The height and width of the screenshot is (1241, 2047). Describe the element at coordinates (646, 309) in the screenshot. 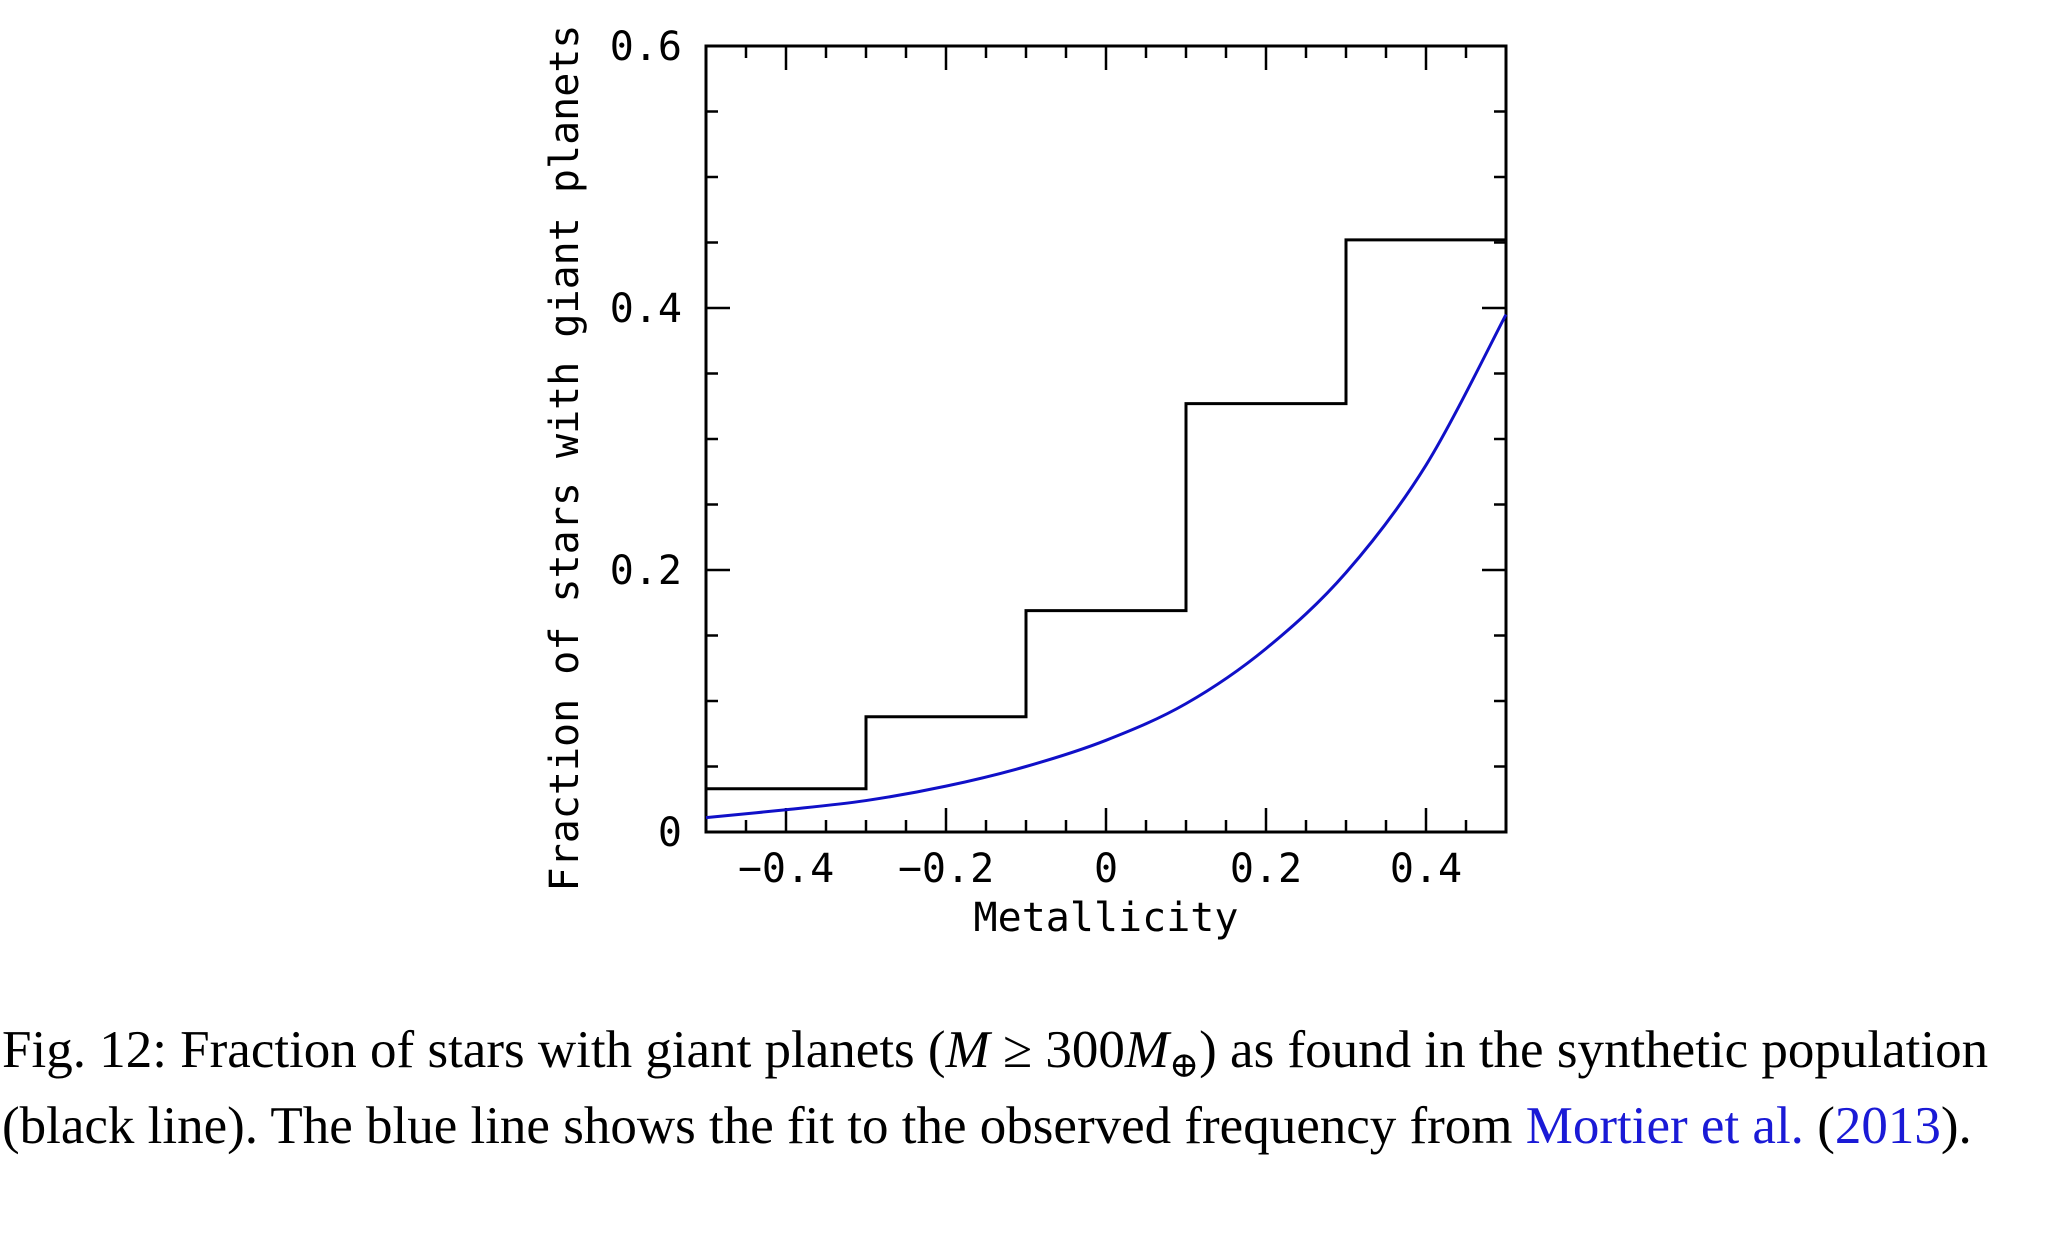

I see `y-tick-label: 0.4` at that location.